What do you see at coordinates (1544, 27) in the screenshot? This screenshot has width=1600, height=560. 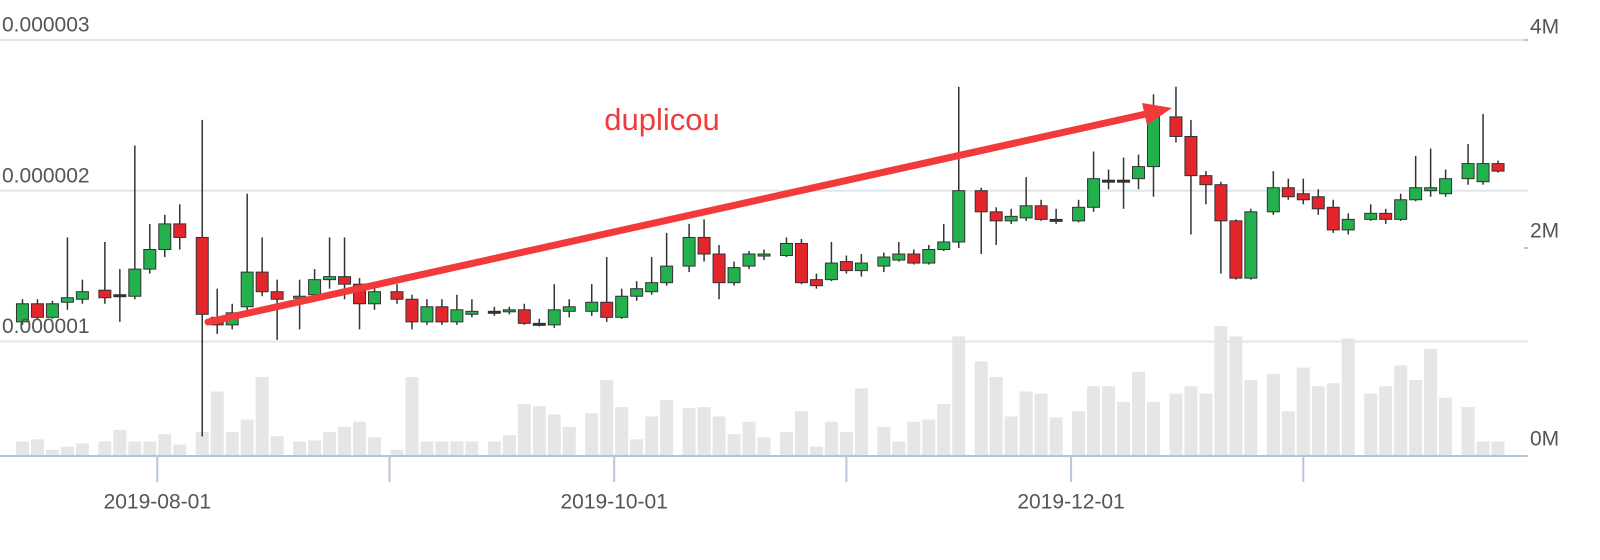 I see `y2-tick-label: 4M` at bounding box center [1544, 27].